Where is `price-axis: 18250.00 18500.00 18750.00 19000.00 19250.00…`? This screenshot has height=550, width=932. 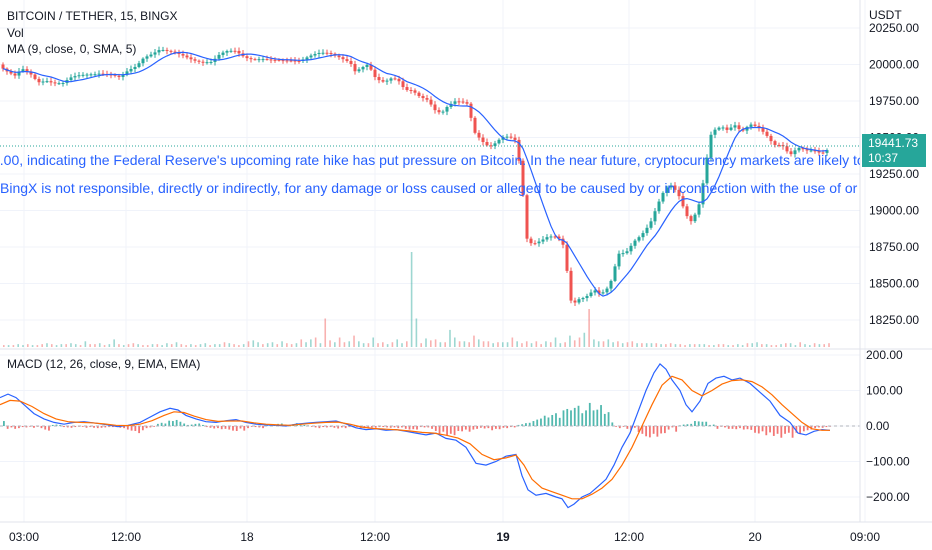 price-axis: 18250.00 18500.00 18750.00 19000.00 19250.00… is located at coordinates (894, 174).